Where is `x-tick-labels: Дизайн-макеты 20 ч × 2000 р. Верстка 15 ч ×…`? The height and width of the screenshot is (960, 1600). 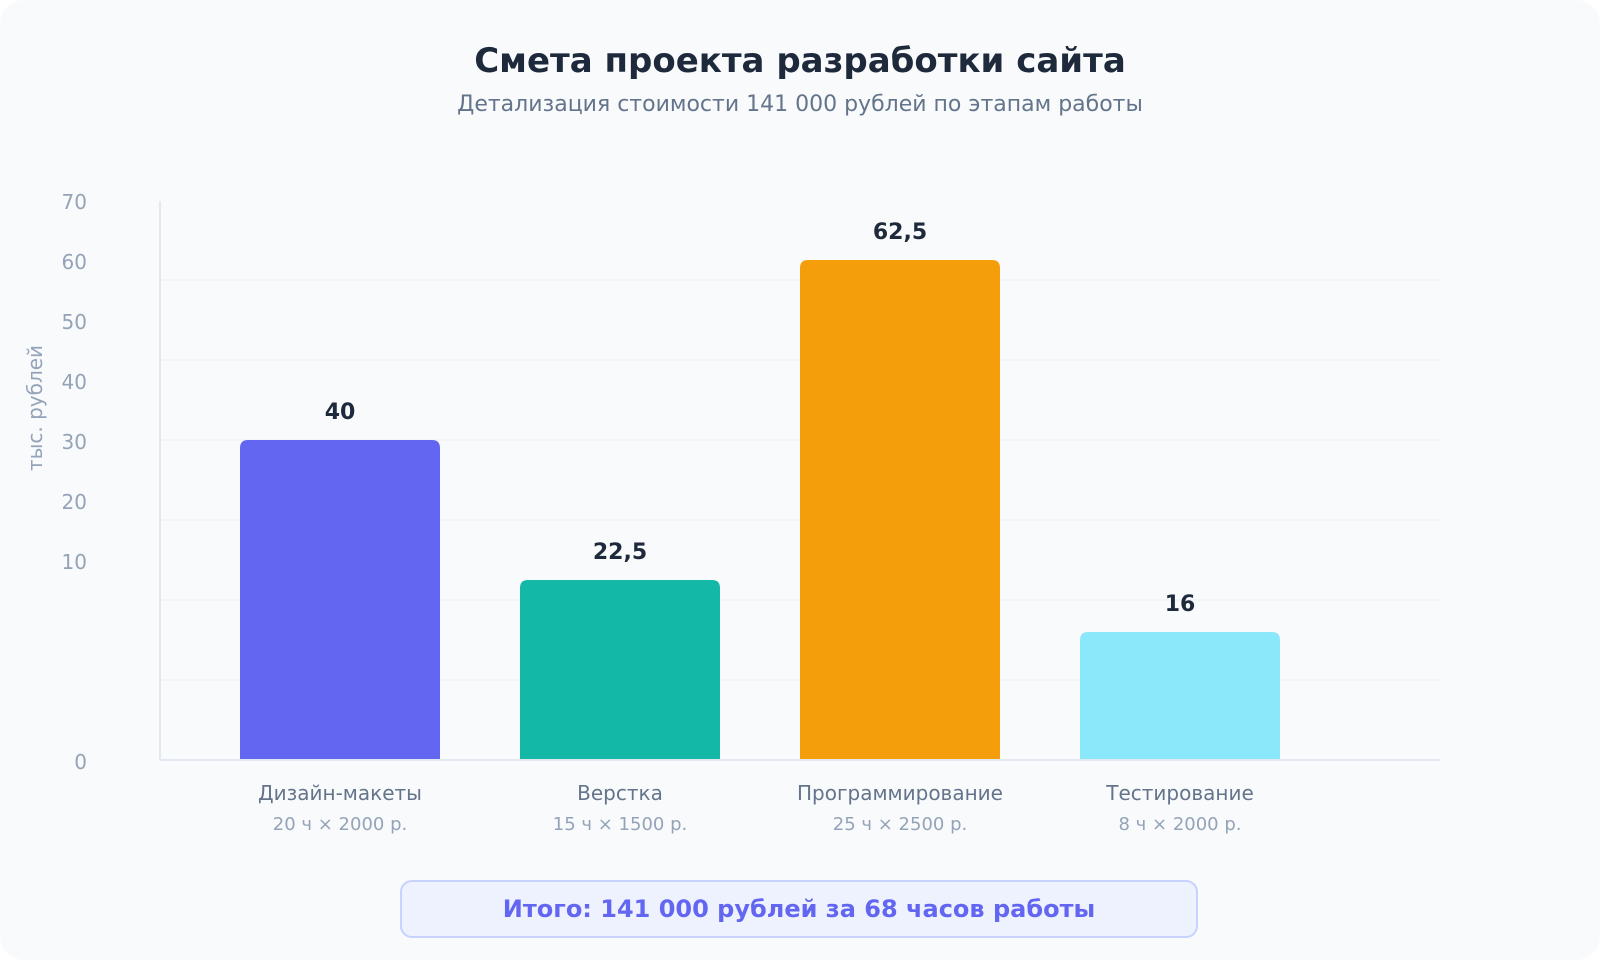 x-tick-labels: Дизайн-макеты 20 ч × 2000 р. Верстка 15 ч ×… is located at coordinates (756, 808).